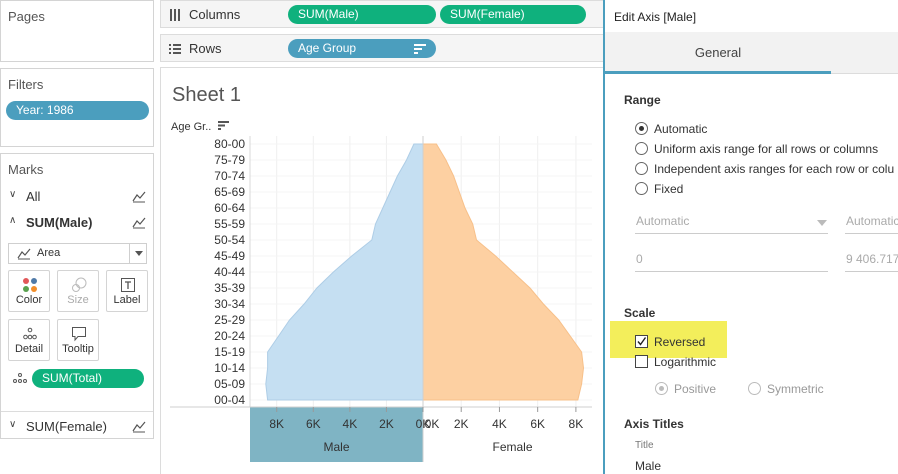 The height and width of the screenshot is (474, 898). Describe the element at coordinates (655, 17) in the screenshot. I see `dialog-title: Edit Axis [Male]` at that location.